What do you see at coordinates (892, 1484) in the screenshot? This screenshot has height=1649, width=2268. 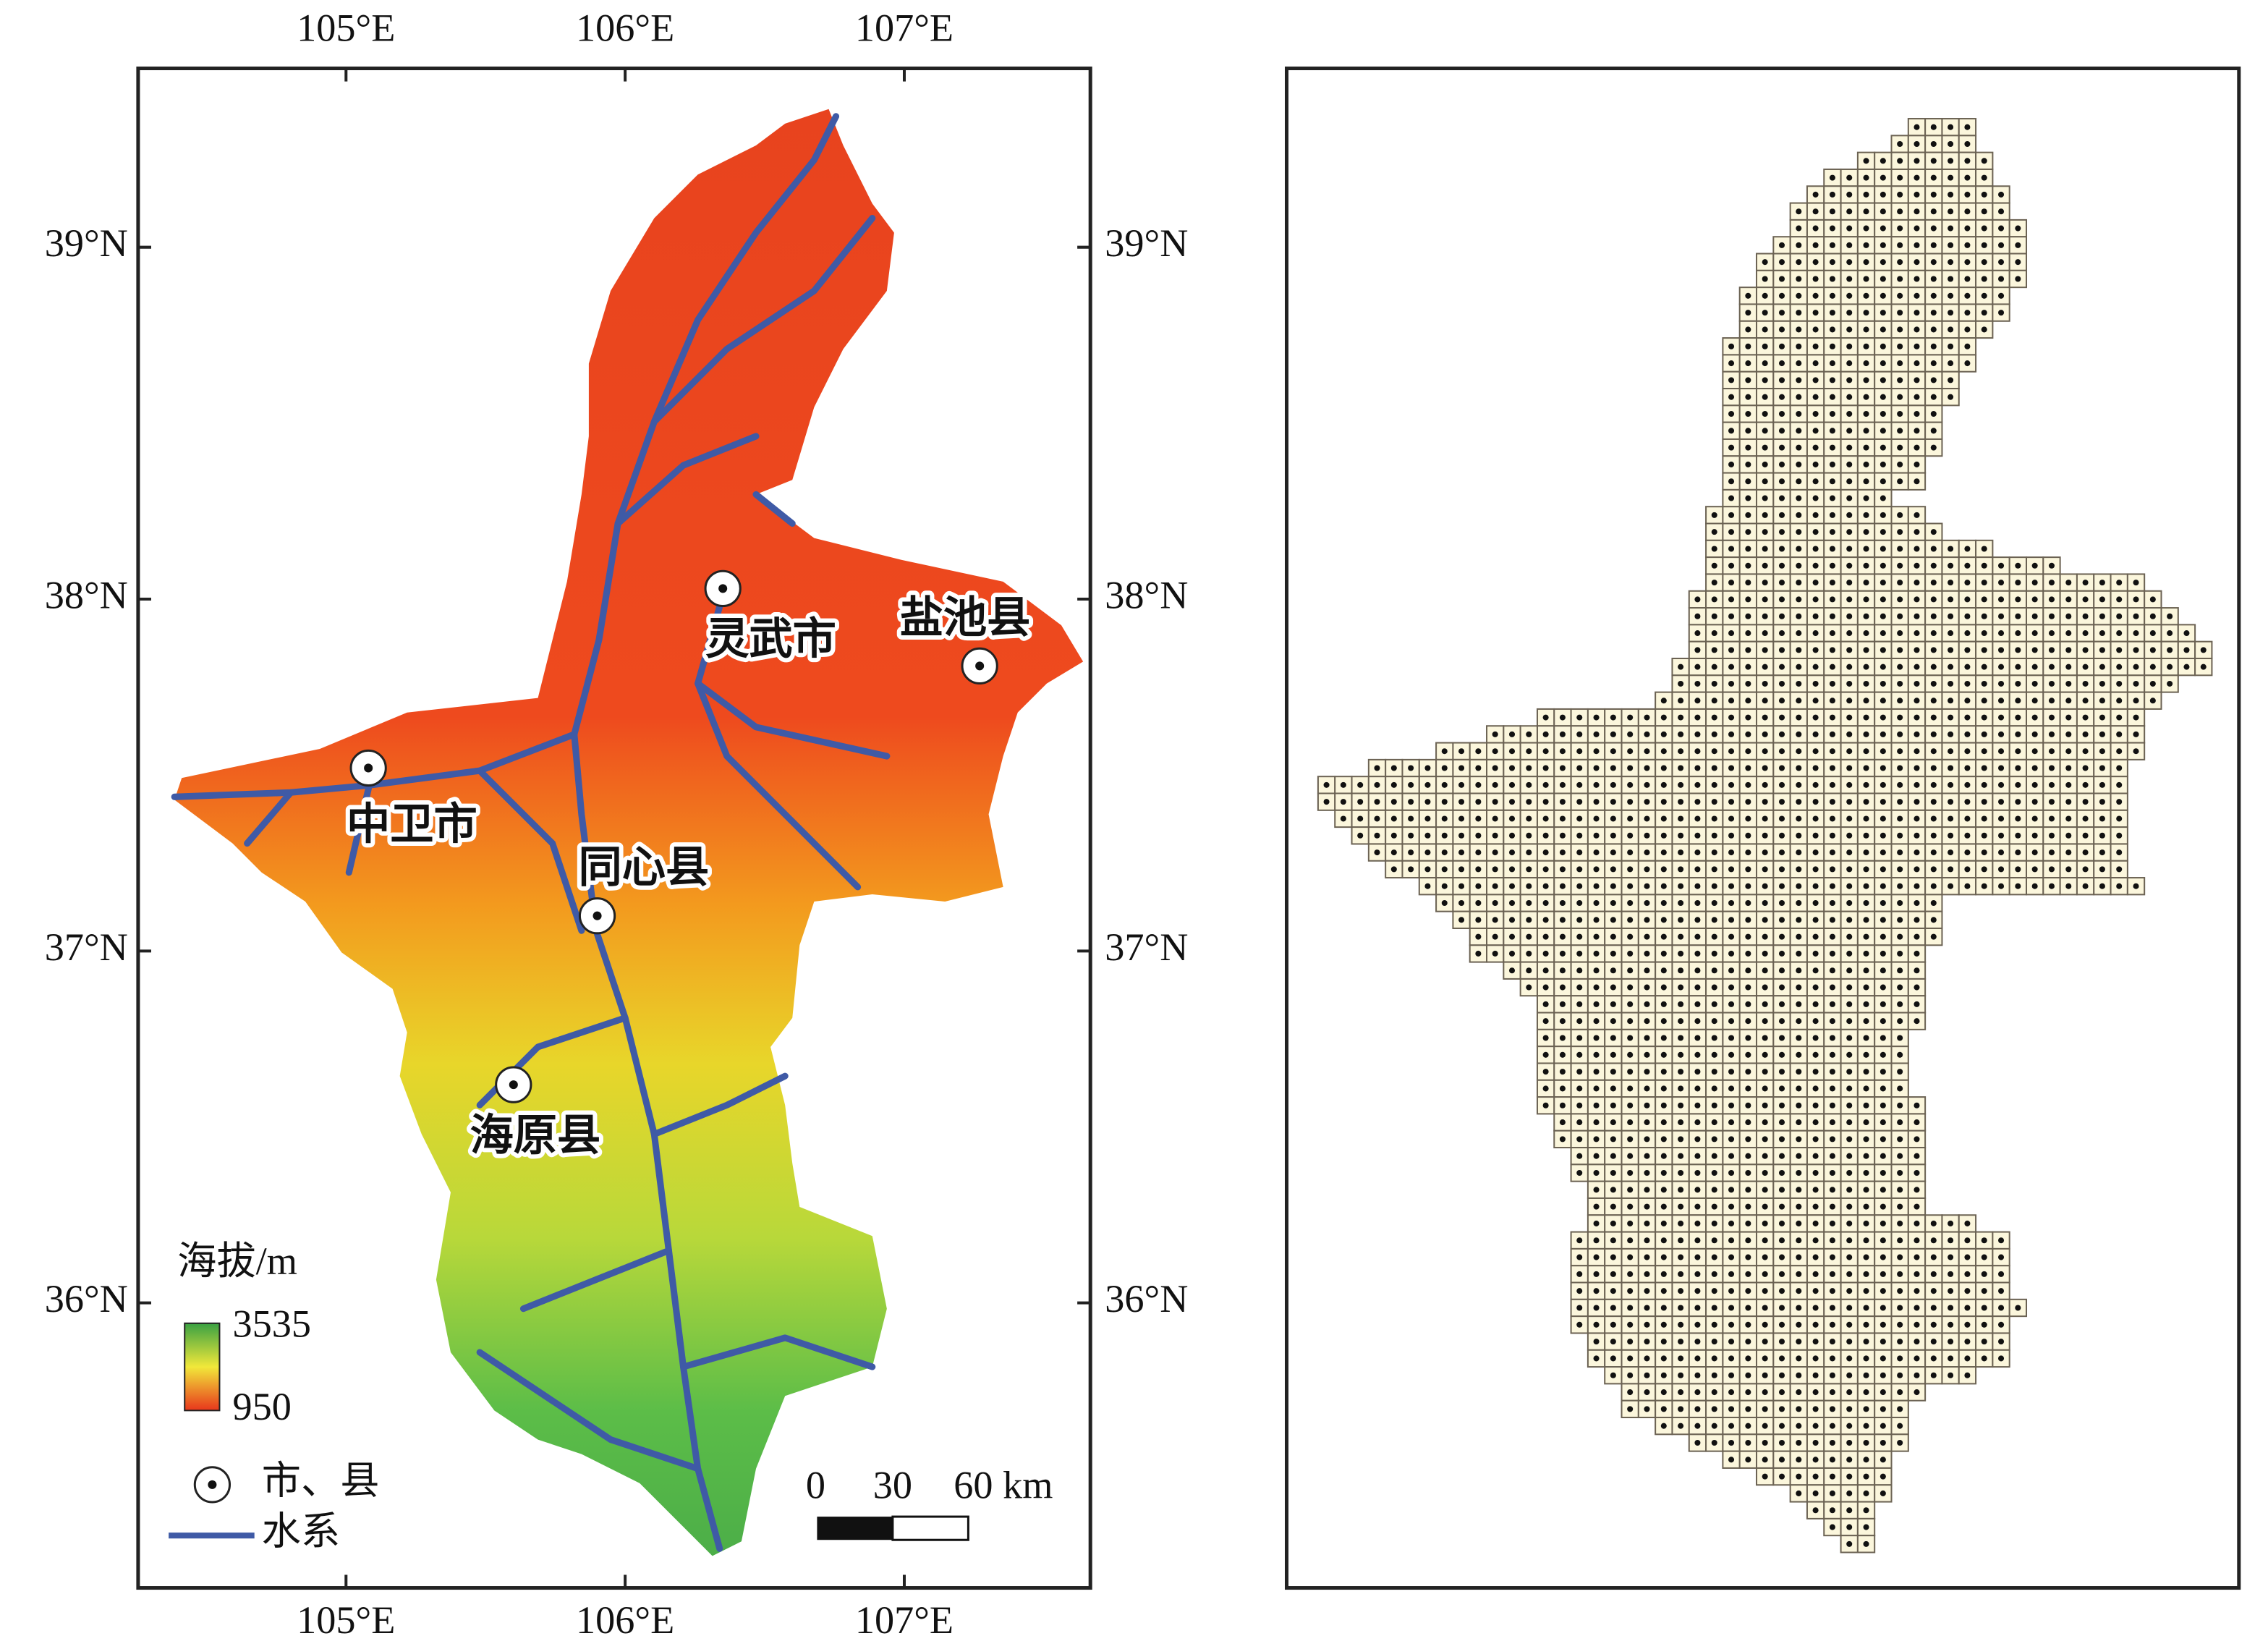 I see `scale-label: 30` at bounding box center [892, 1484].